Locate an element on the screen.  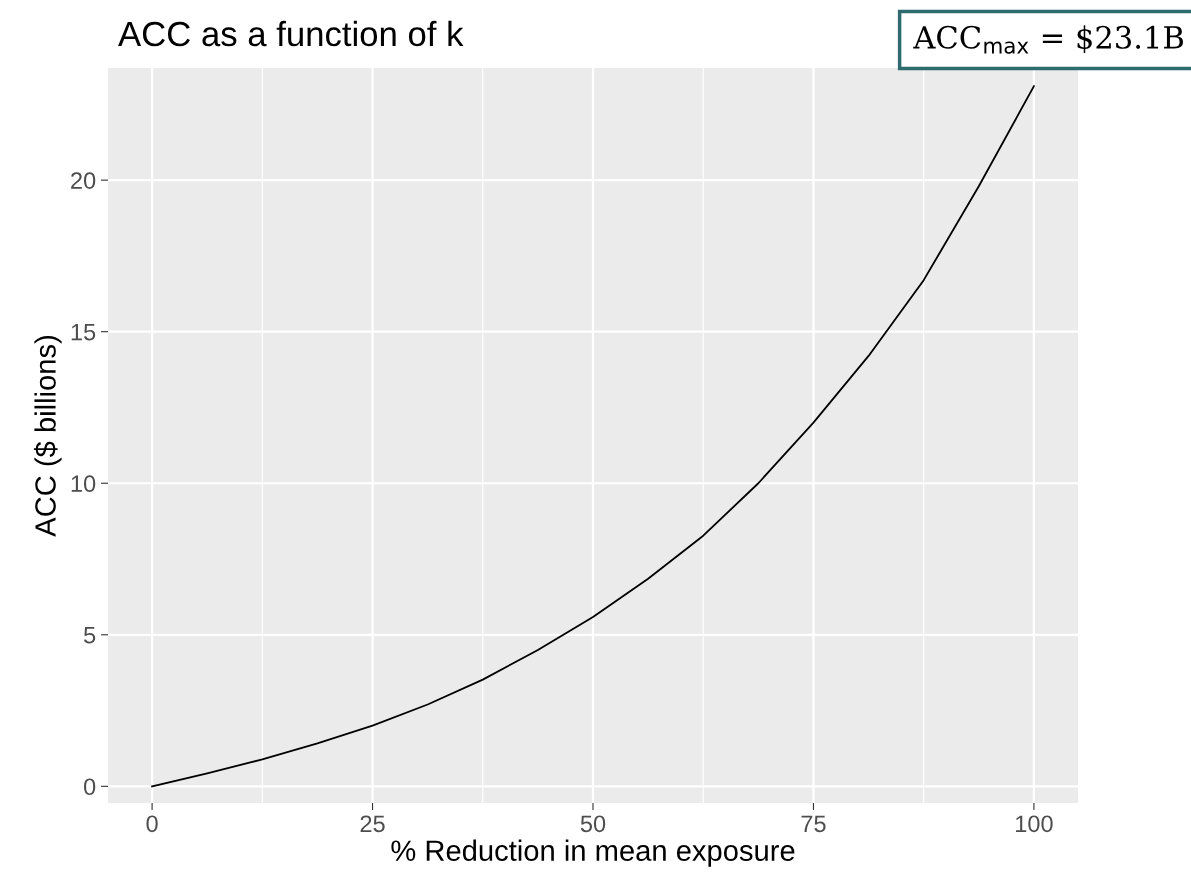
x-tick-label: 100 is located at coordinates (1034, 824).